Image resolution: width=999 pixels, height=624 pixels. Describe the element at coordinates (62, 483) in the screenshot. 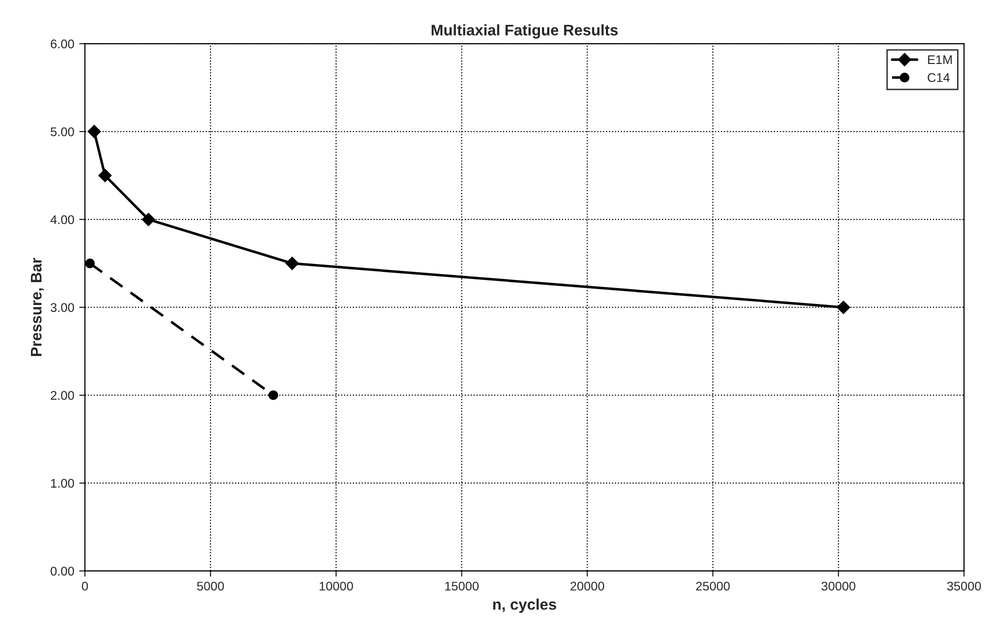

I see `y-tick-label: 1.00` at that location.